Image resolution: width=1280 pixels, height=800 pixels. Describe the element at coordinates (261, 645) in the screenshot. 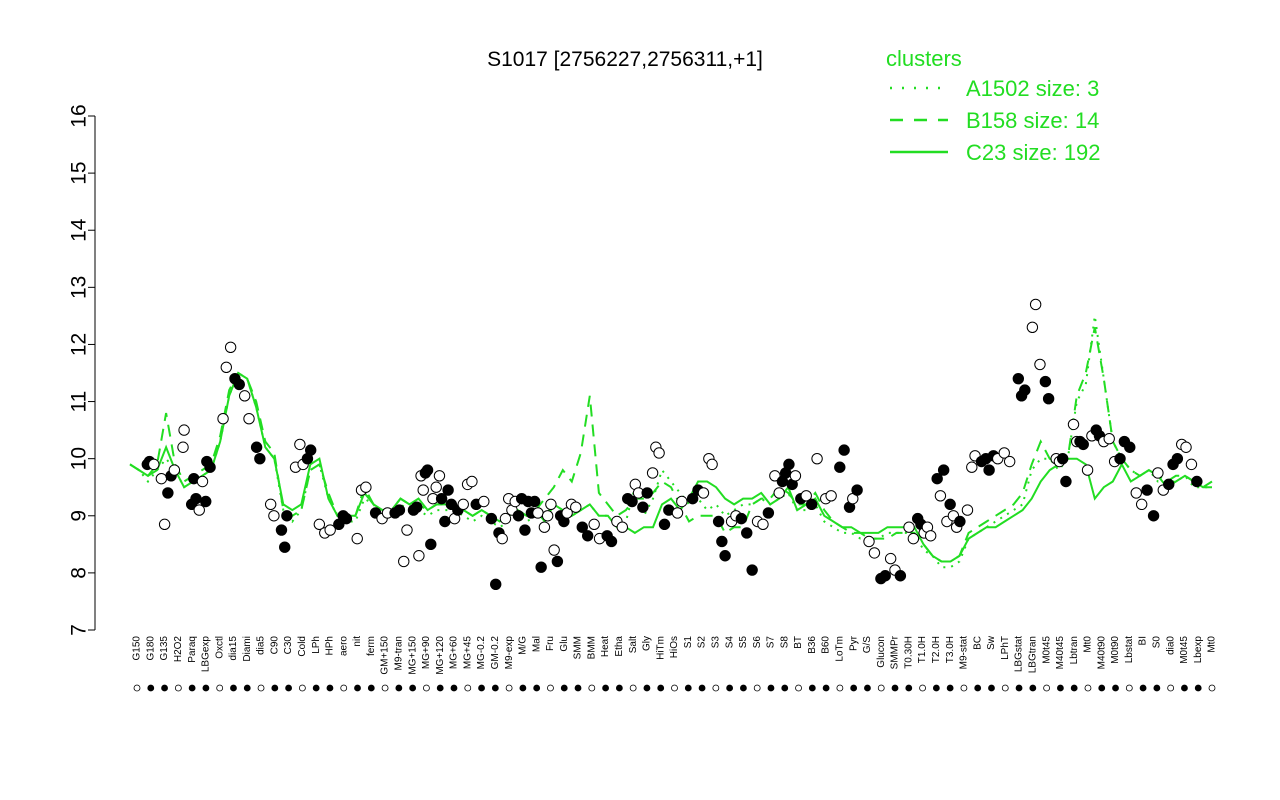

I see `x-tick-label: dia5` at that location.